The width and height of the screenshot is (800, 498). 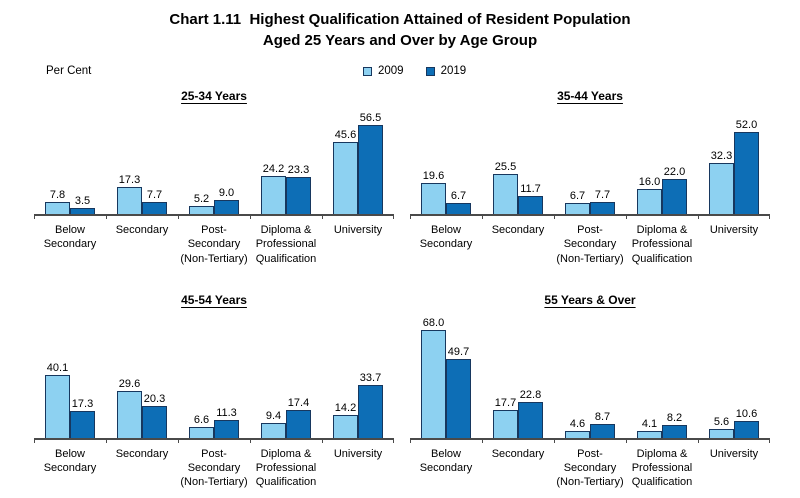 What do you see at coordinates (530, 394) in the screenshot?
I see `value-label: 22.8` at bounding box center [530, 394].